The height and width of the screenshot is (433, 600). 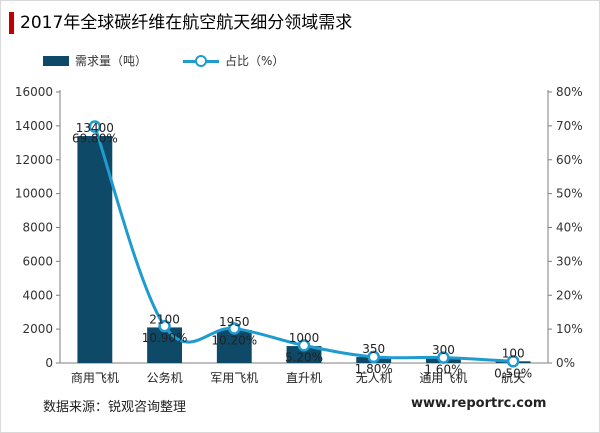 I want to click on chart-title: 2017年全球碳纤维在航空航天细分领域需求, so click(x=186, y=23).